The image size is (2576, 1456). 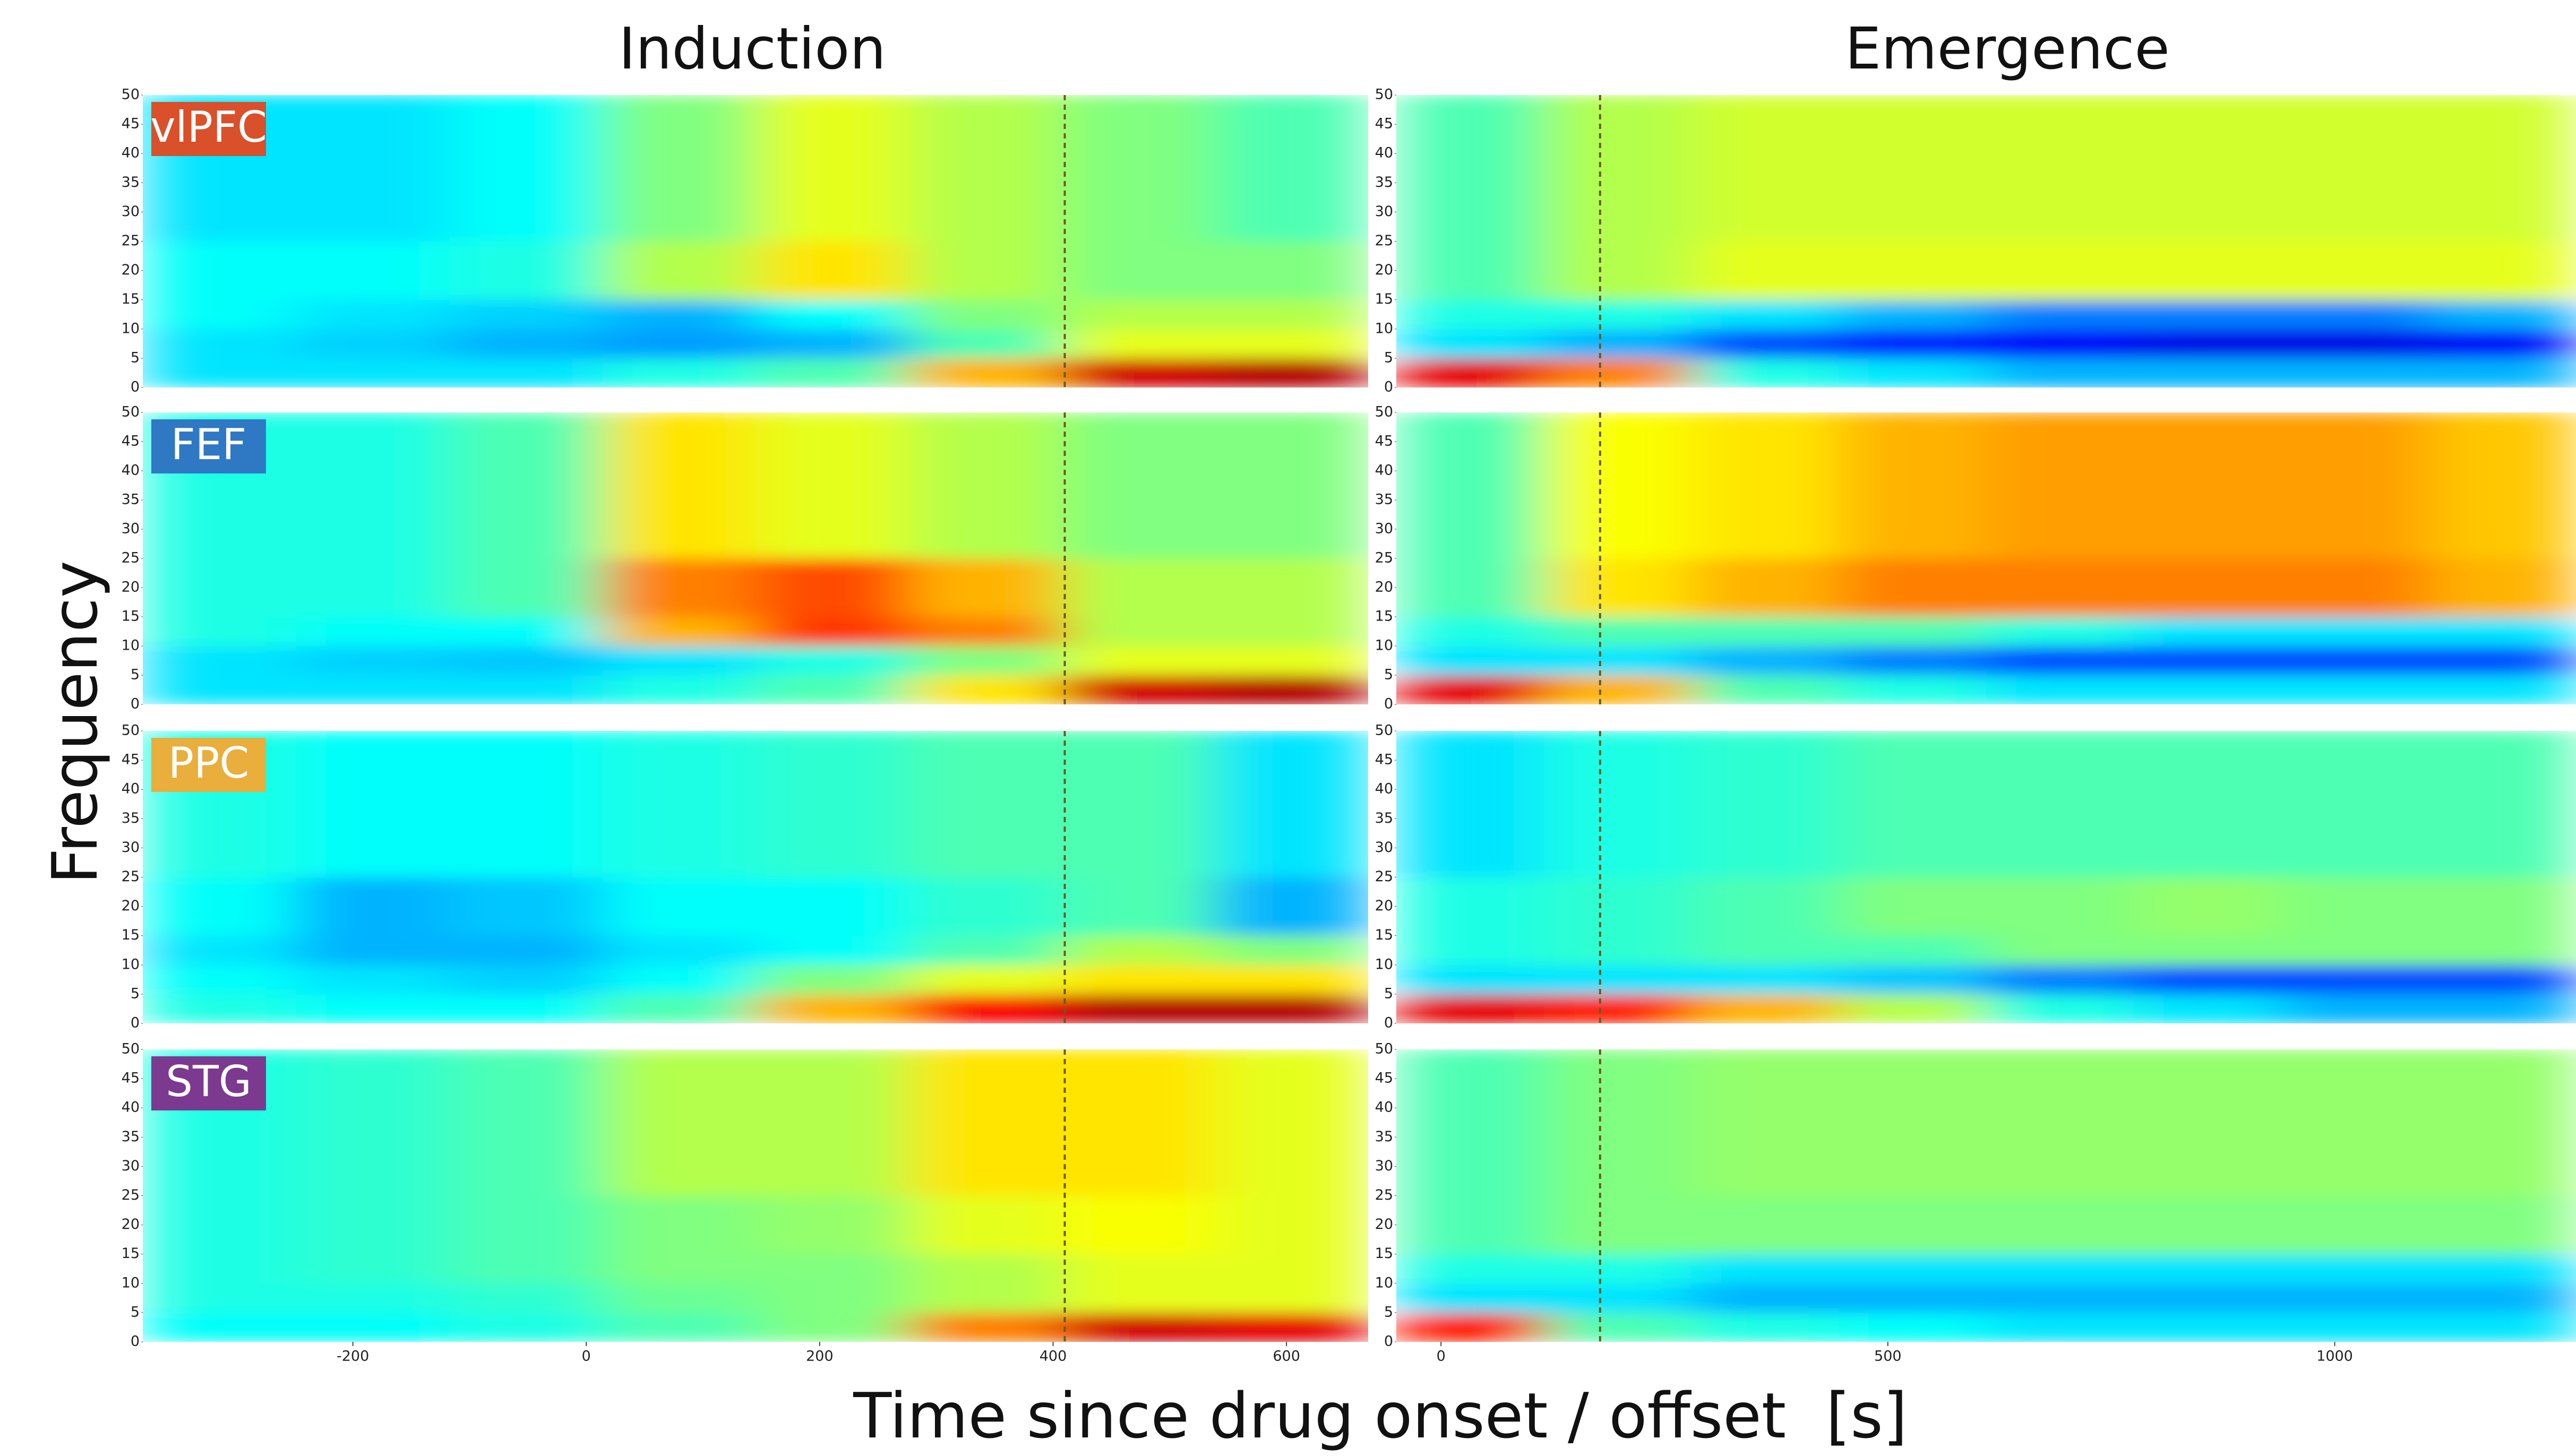 I want to click on heatmap-panel, so click(x=756, y=558).